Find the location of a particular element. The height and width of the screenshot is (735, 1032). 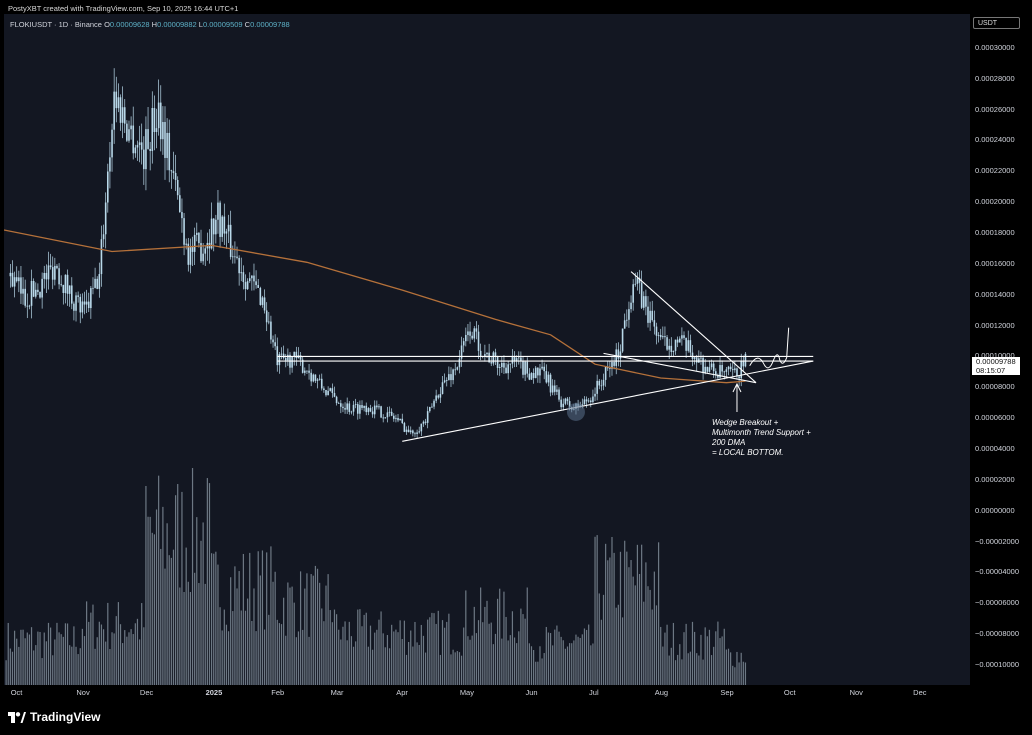

y-tick-label: 0.00008000 is located at coordinates (995, 387).